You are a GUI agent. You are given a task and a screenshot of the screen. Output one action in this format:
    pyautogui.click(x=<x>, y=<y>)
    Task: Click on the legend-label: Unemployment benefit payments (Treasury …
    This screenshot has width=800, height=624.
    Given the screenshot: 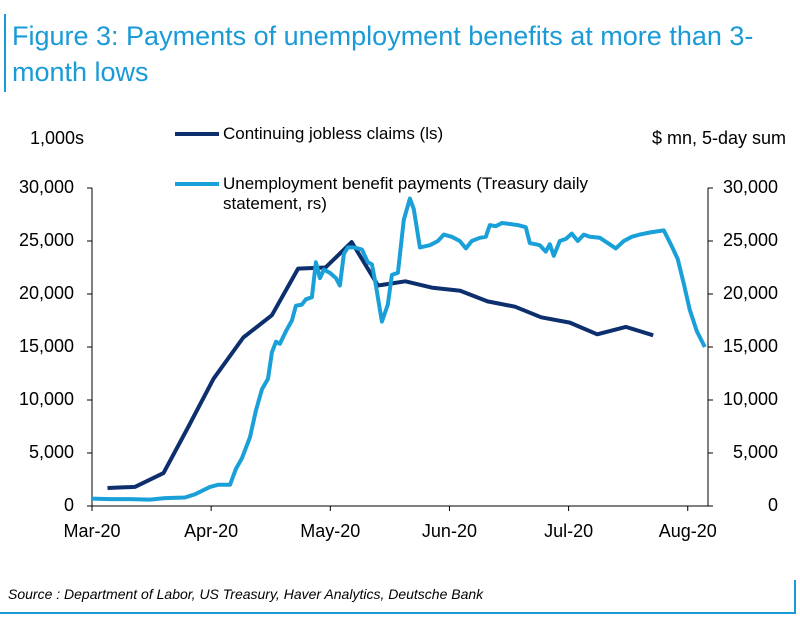 What is the action you would take?
    pyautogui.click(x=406, y=193)
    